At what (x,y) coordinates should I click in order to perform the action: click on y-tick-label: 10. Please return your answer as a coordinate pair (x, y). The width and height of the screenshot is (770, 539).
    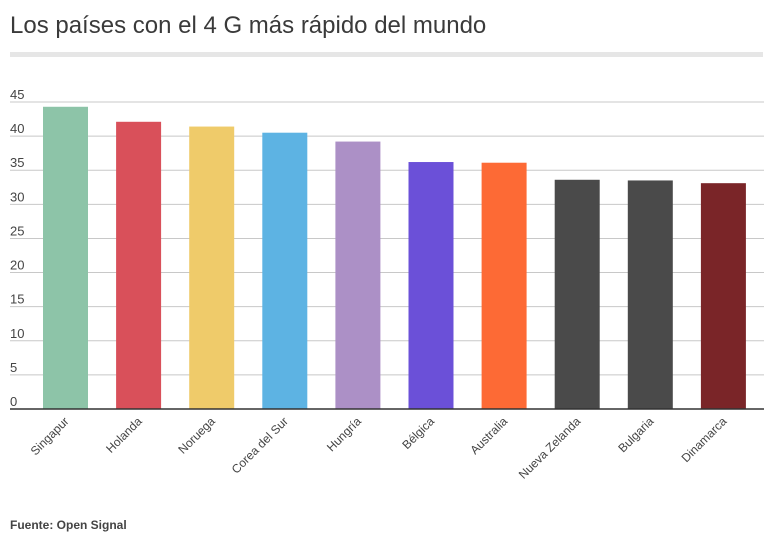
    Looking at the image, I should click on (17, 333).